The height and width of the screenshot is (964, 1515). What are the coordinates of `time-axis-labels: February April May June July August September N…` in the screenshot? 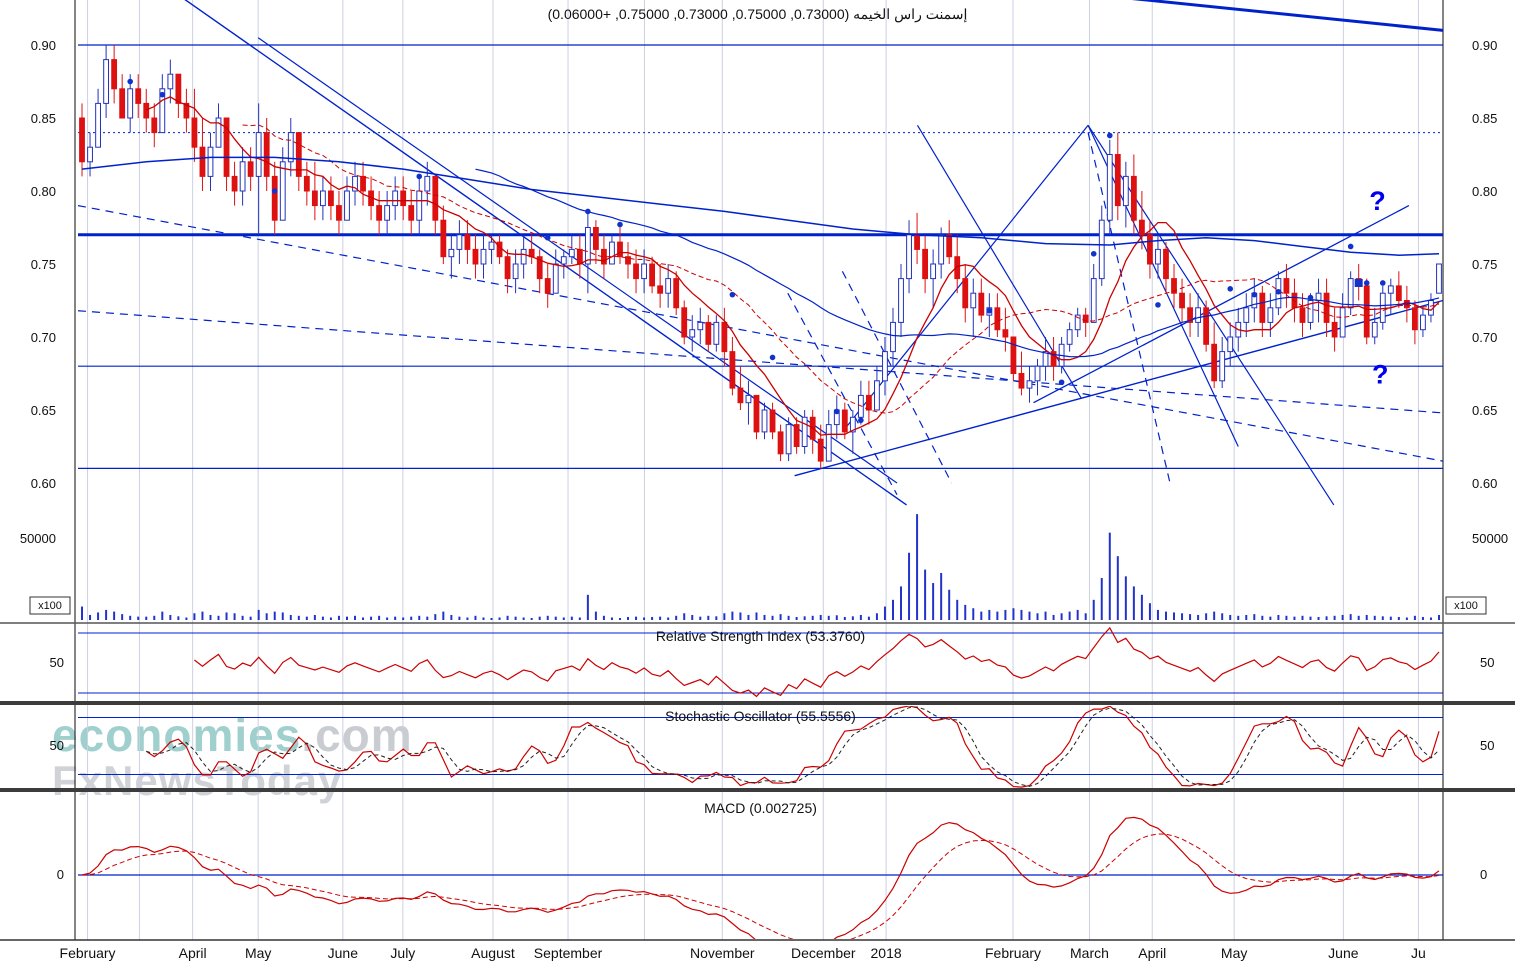 It's located at (743, 953).